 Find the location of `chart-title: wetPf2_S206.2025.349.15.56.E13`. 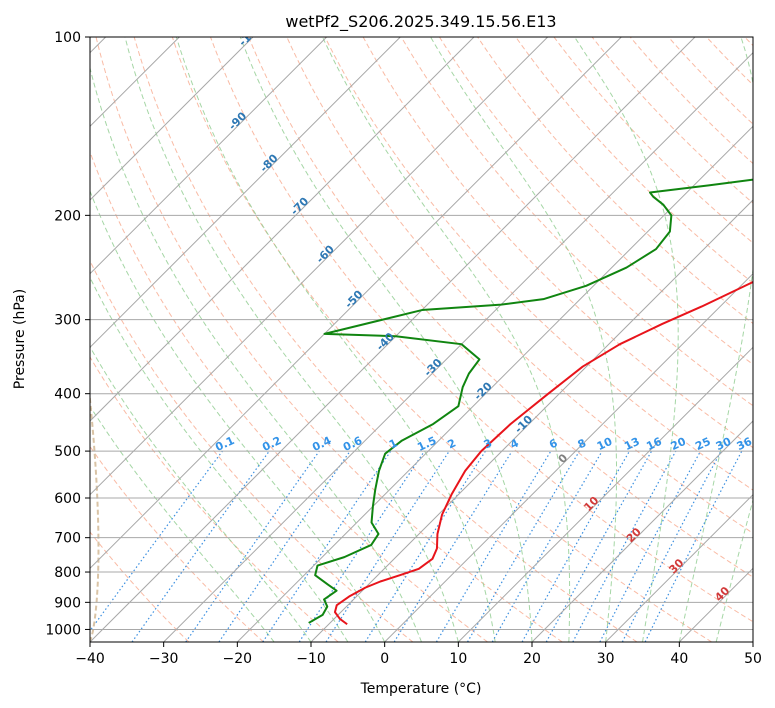

chart-title: wetPf2_S206.2025.349.15.56.E13 is located at coordinates (420, 22).